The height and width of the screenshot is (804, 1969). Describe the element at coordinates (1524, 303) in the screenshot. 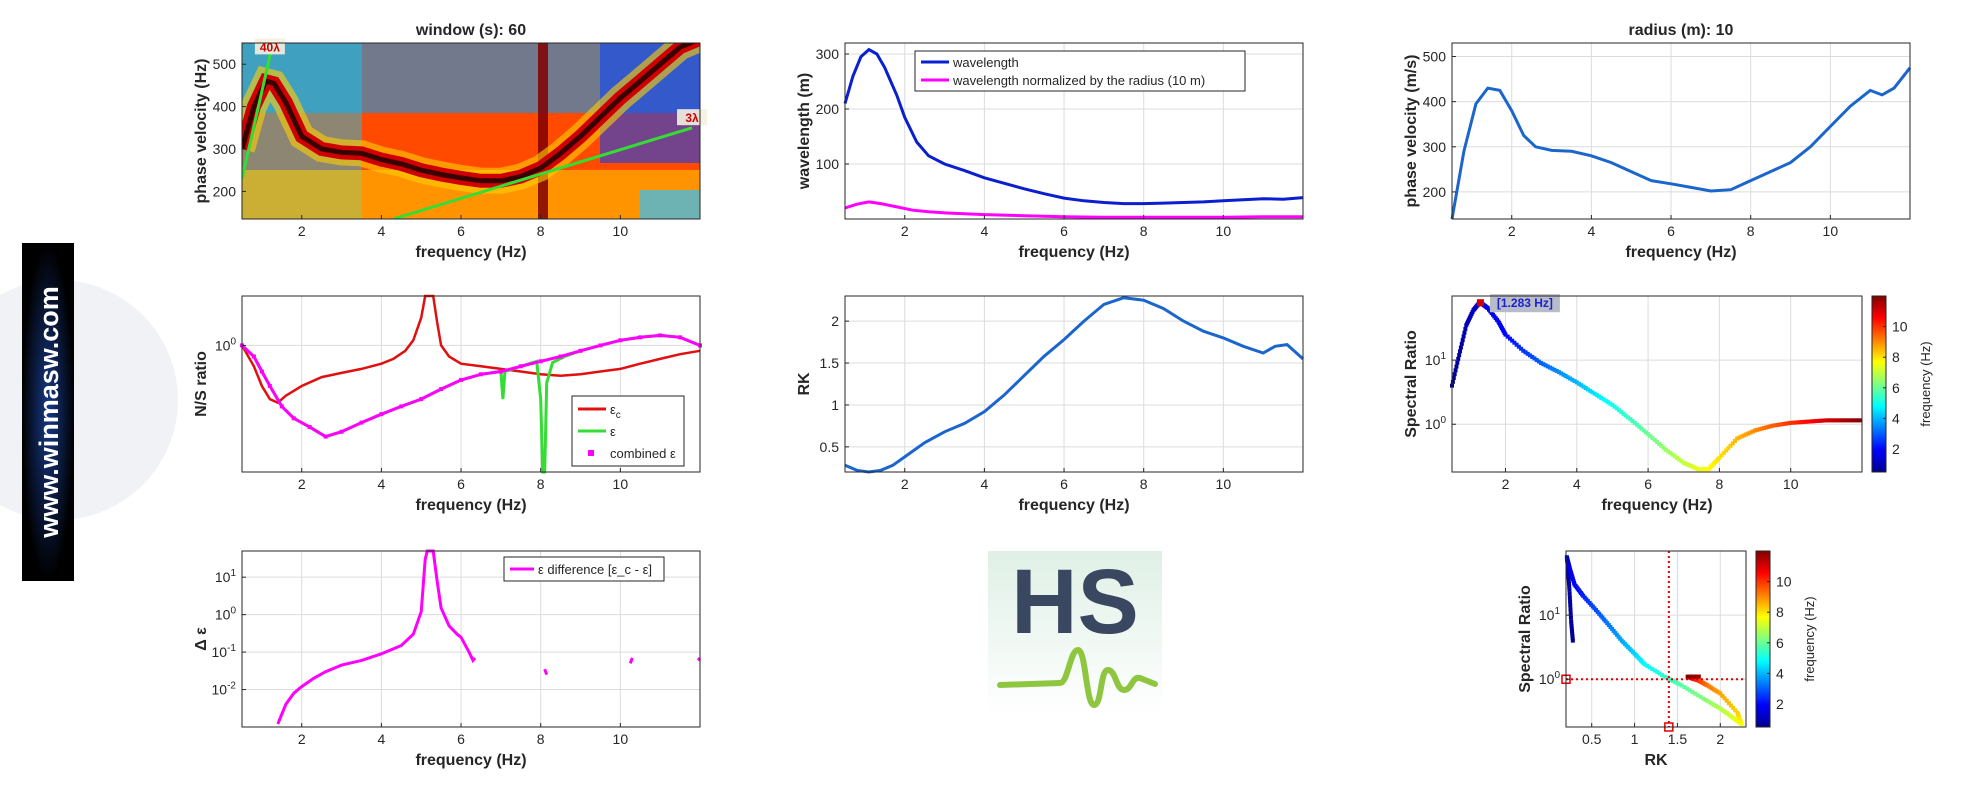

I see `peak-label-box` at that location.